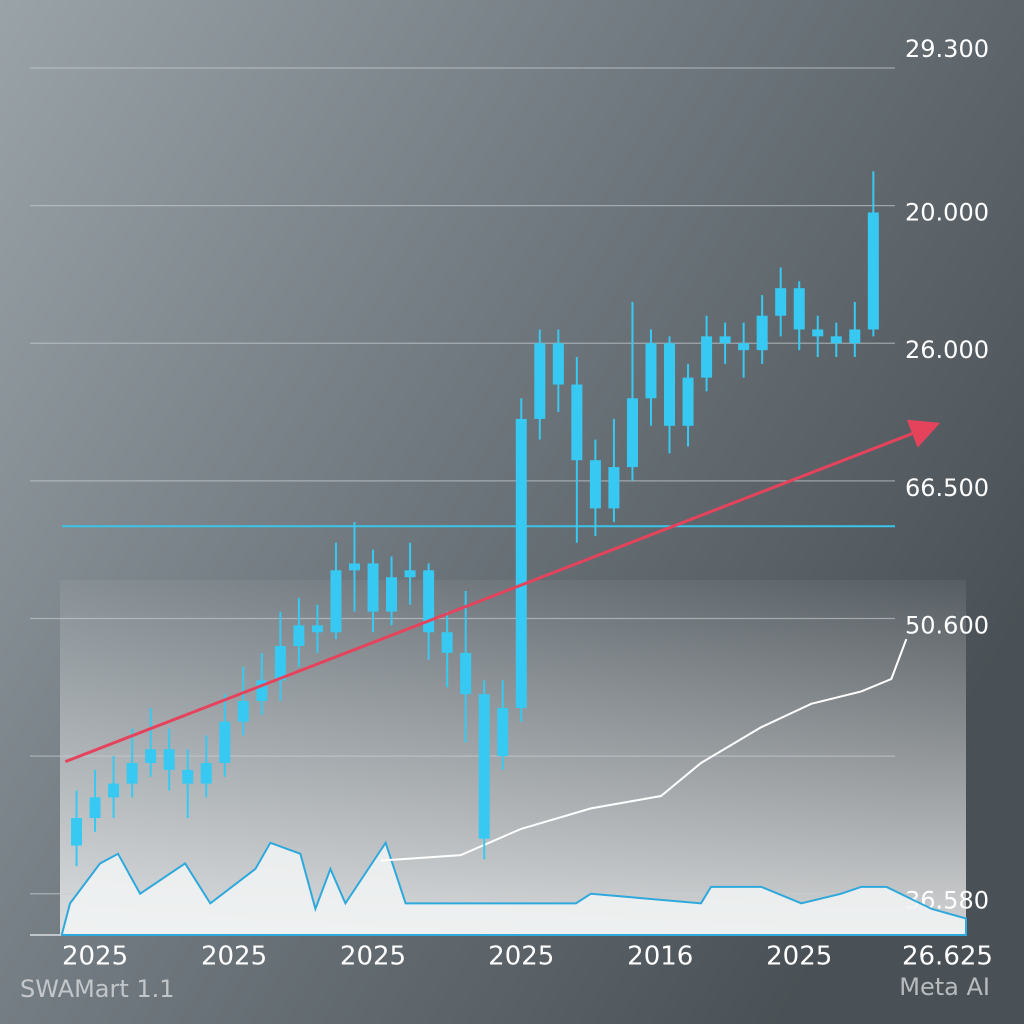 The image size is (1024, 1024). I want to click on footer-right: Meta AI, so click(944, 987).